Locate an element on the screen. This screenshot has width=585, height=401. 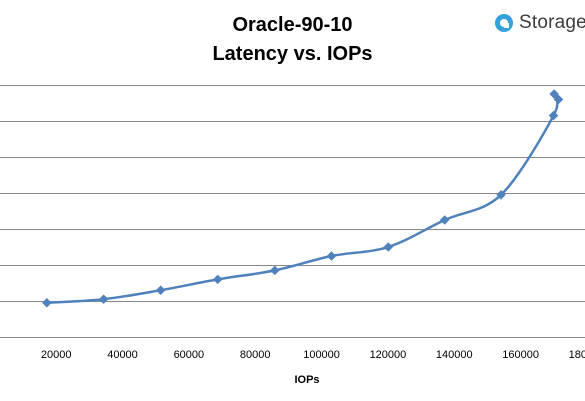
chart-subtitle: Latency vs. IOPs is located at coordinates (292, 54).